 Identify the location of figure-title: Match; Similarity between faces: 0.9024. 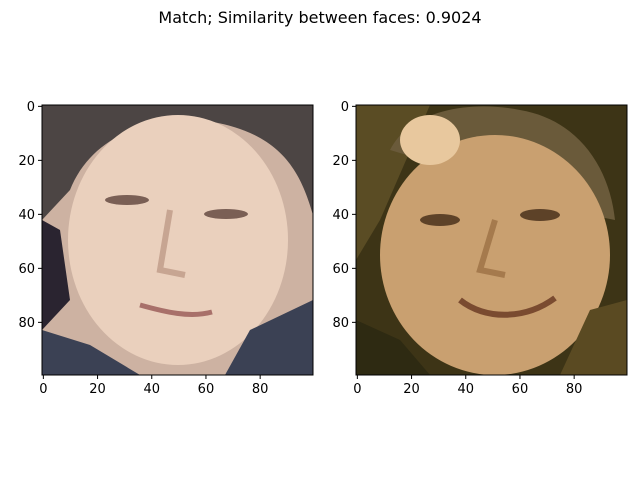
(320, 17).